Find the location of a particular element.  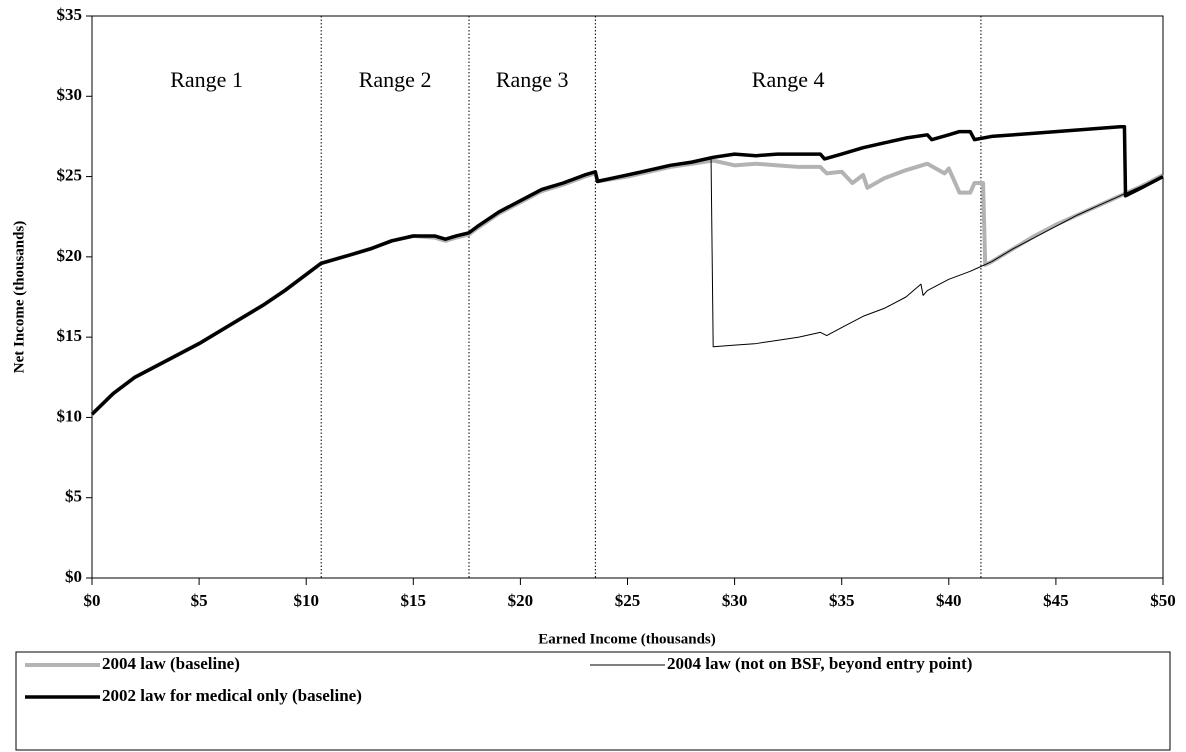

range-label: Range 3 is located at coordinates (532, 79).